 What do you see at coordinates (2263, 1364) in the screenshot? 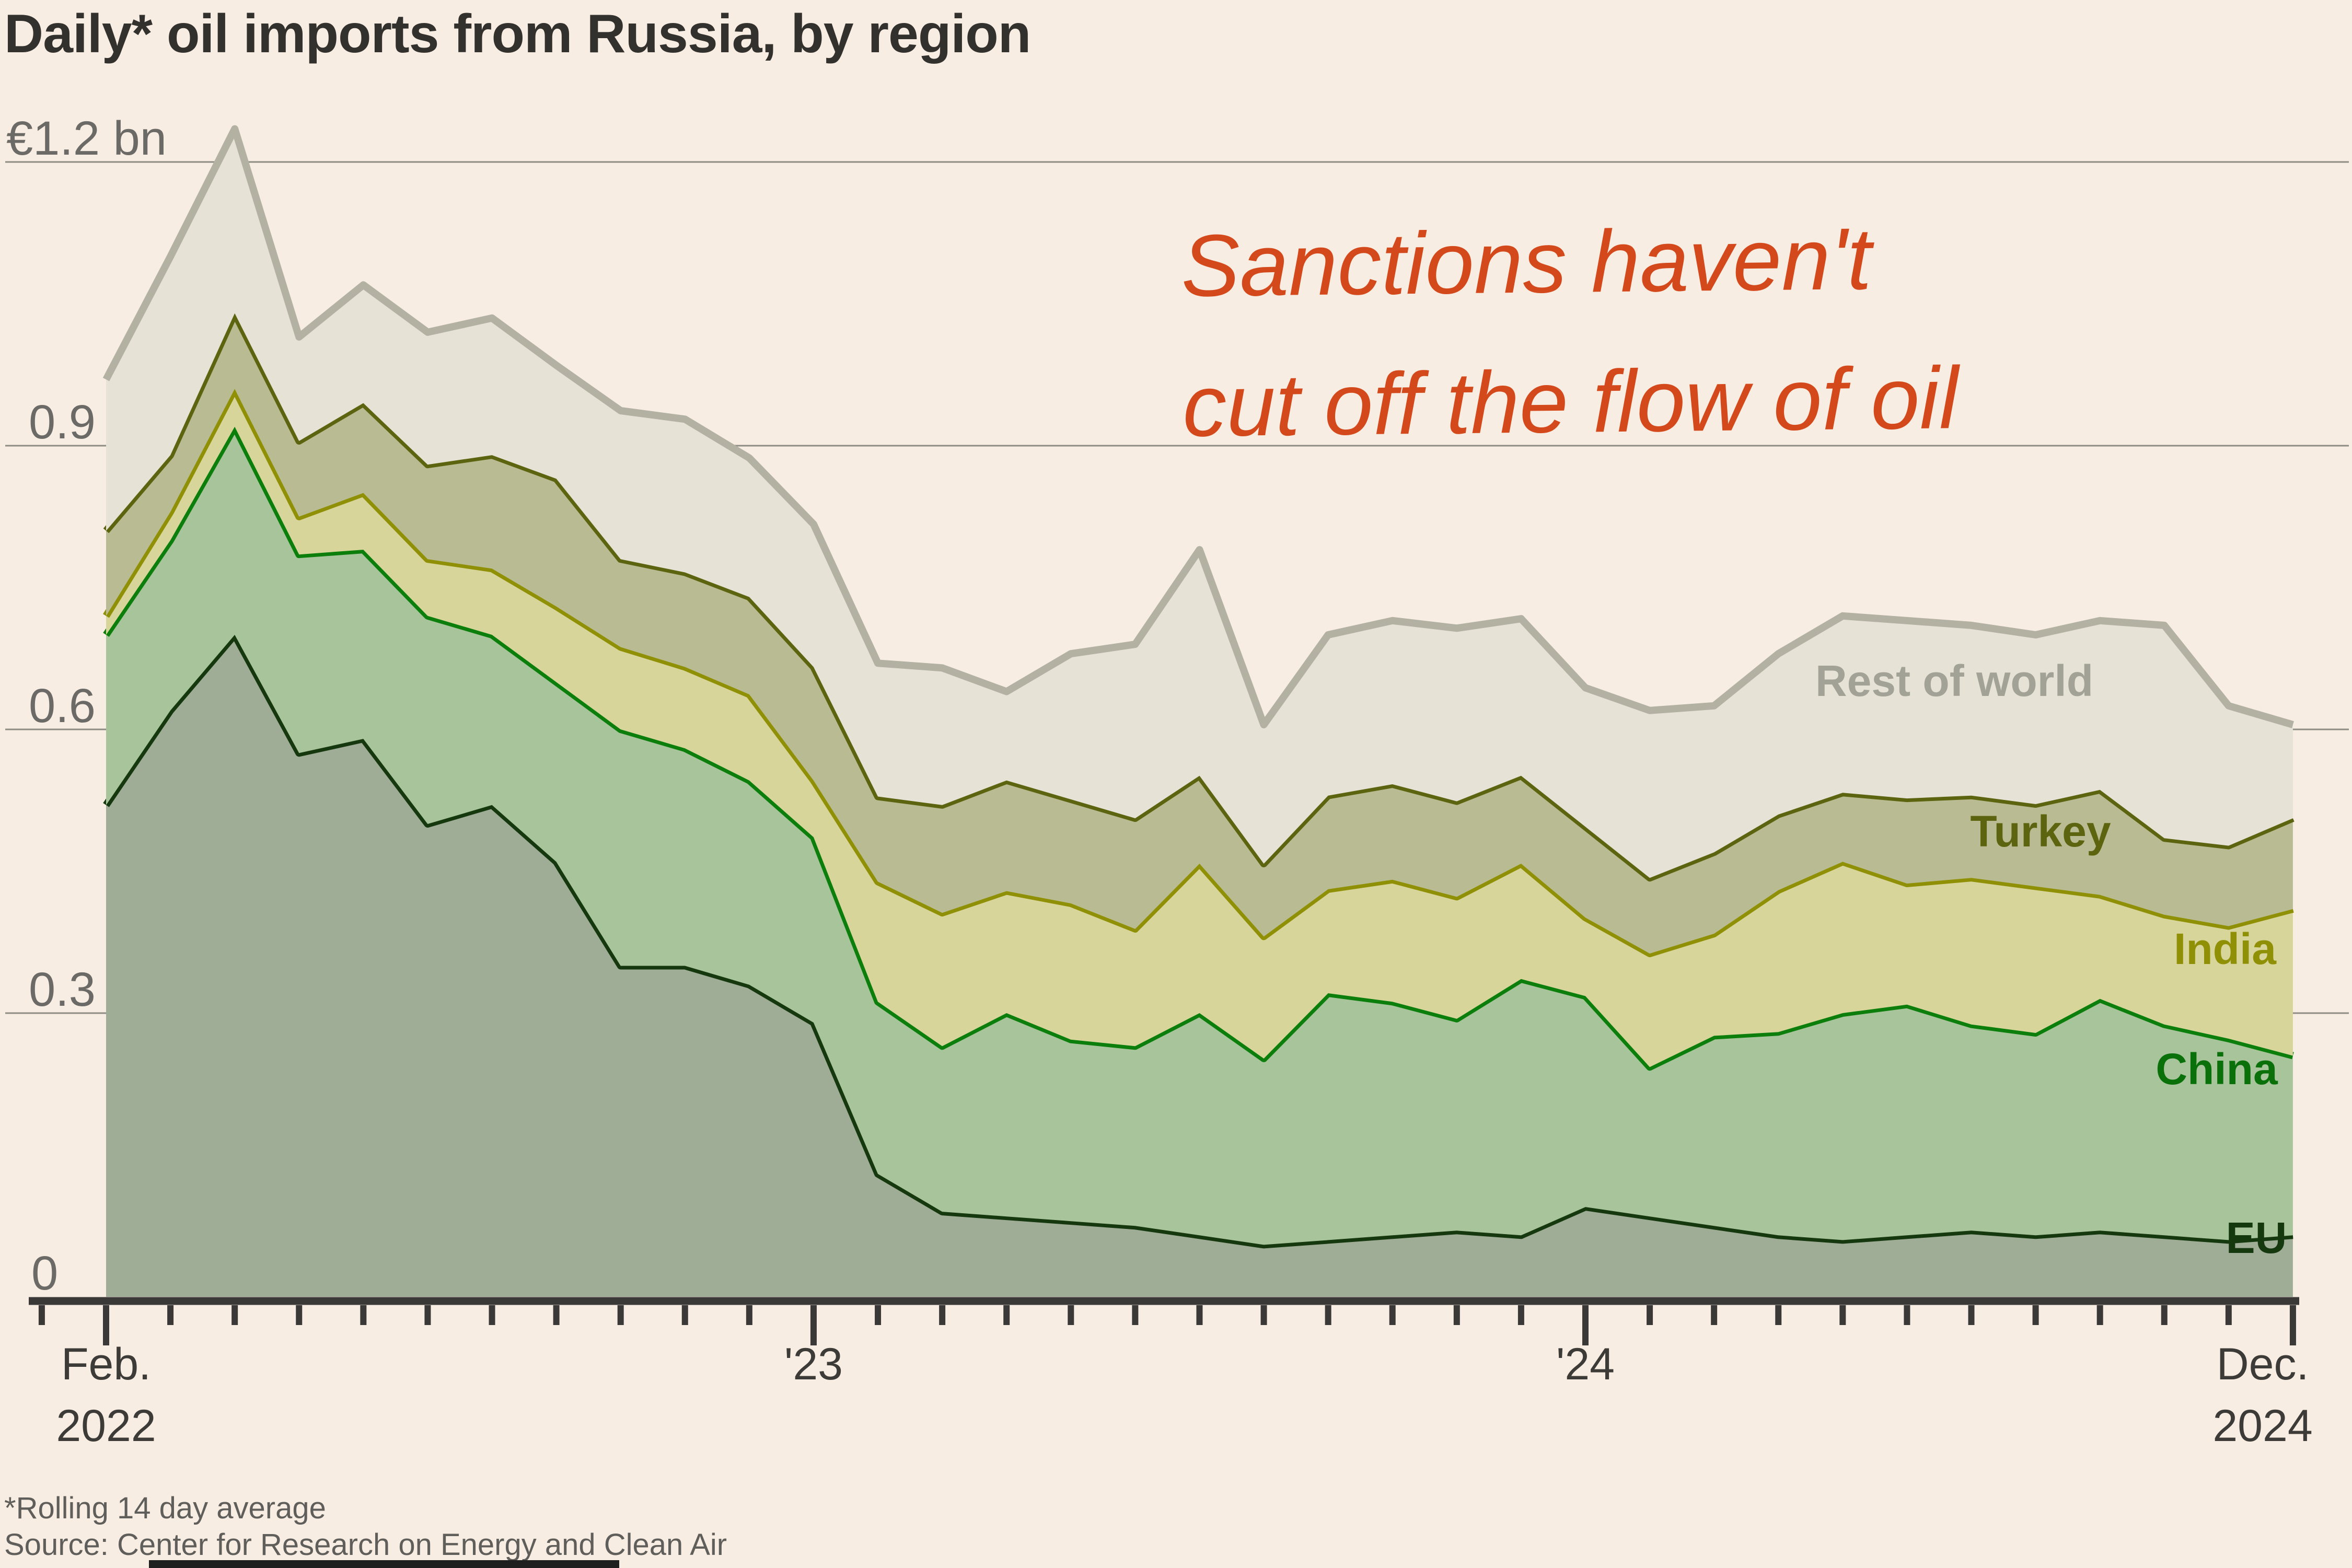
I see `x-axis-label-Dec: Dec.` at bounding box center [2263, 1364].